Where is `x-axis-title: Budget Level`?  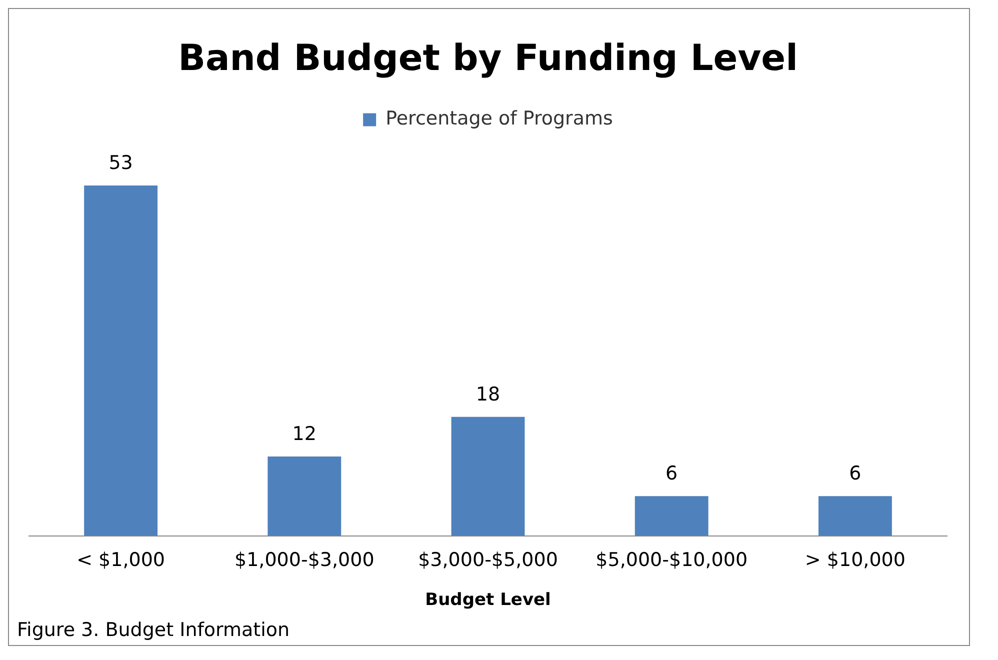
x-axis-title: Budget Level is located at coordinates (488, 600).